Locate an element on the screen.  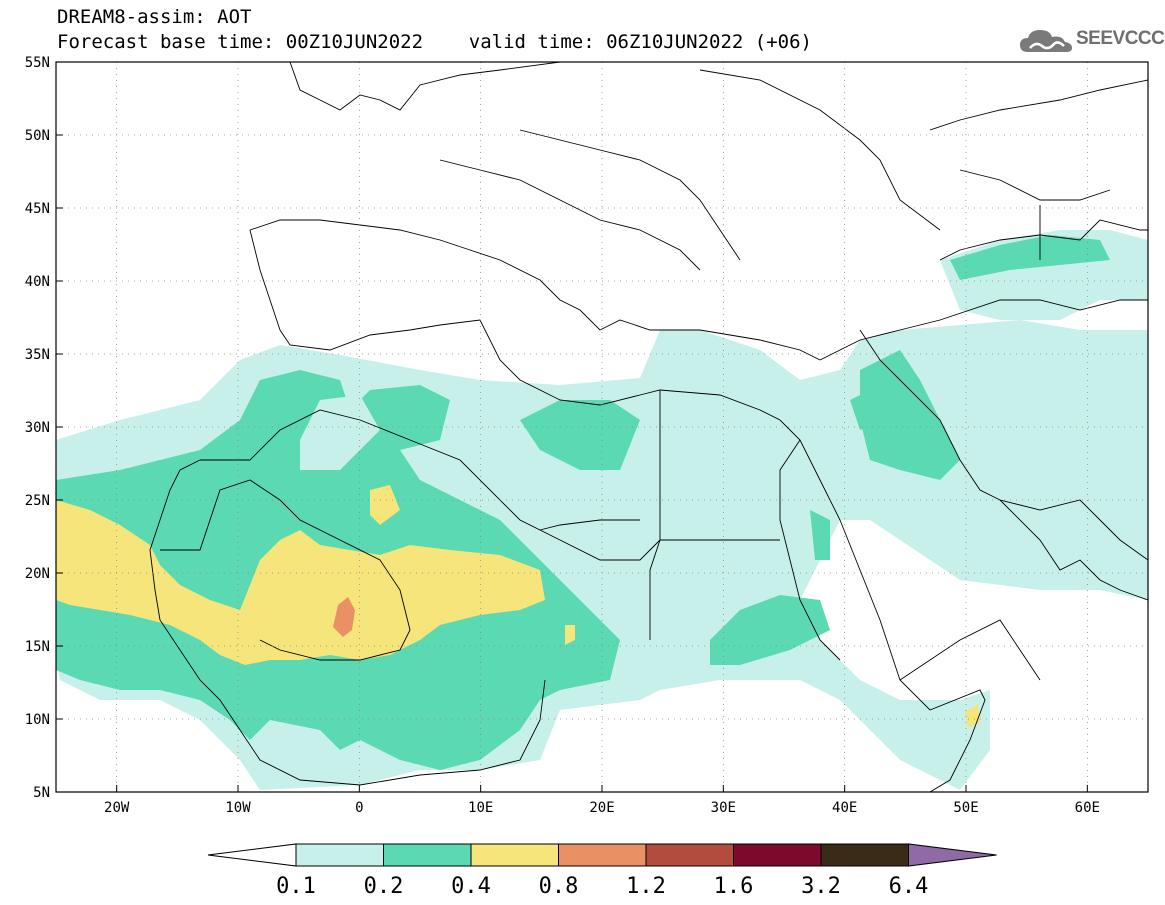
latitude-labels: 55N 50N 45N 40N 35N 30N 25N 20N 15N 10N 5N is located at coordinates (37, 428).